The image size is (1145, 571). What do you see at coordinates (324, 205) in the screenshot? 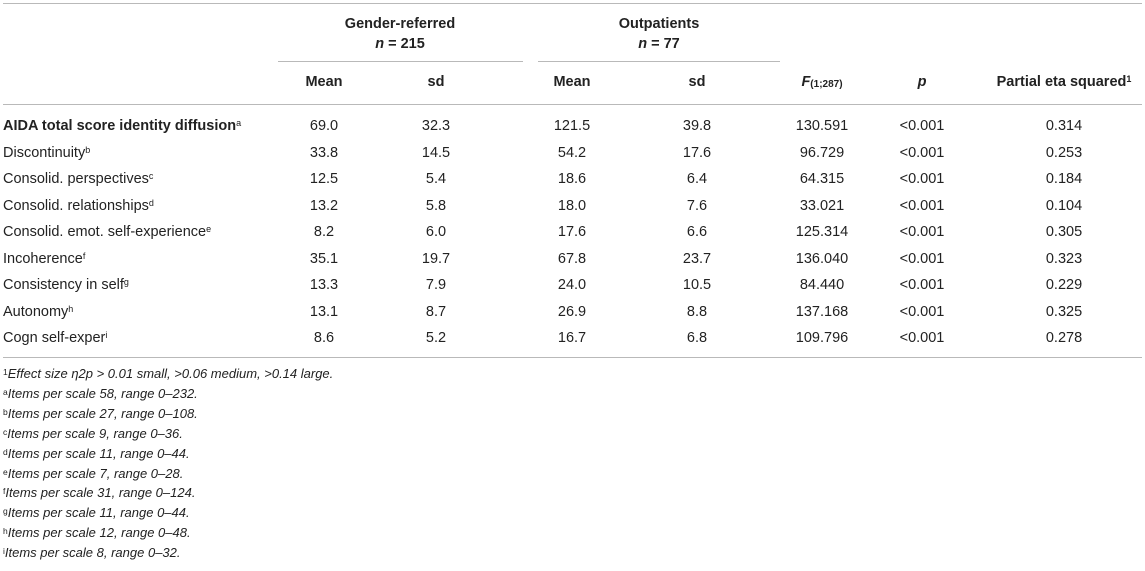
I see `table-cell-m1: 13.2` at bounding box center [324, 205].